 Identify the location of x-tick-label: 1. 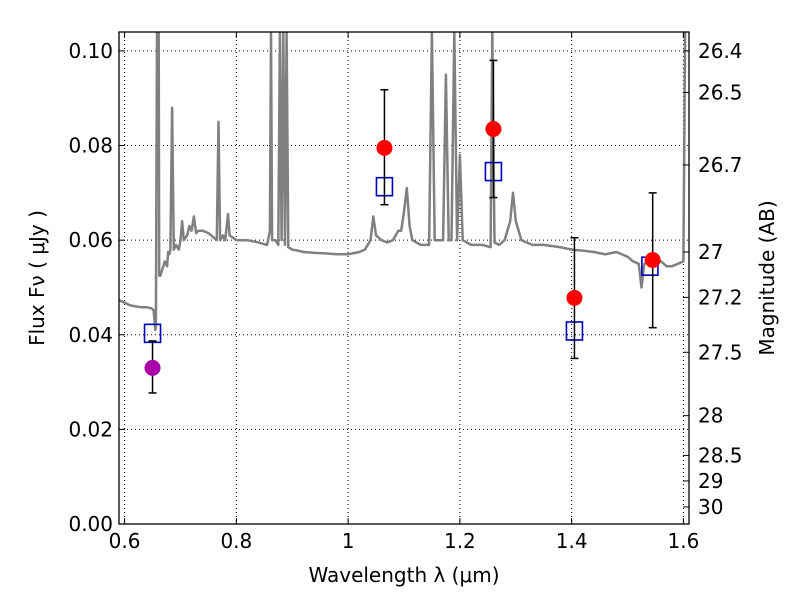
(348, 541).